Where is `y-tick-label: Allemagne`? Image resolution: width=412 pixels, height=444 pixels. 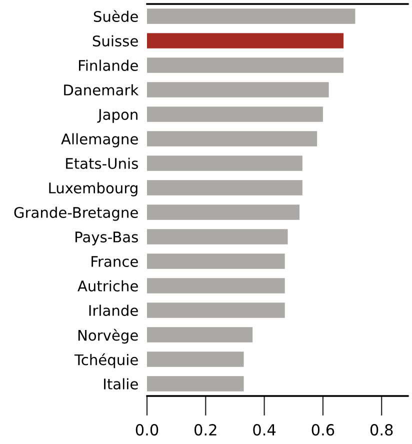
y-tick-label: Allemagne is located at coordinates (99, 140).